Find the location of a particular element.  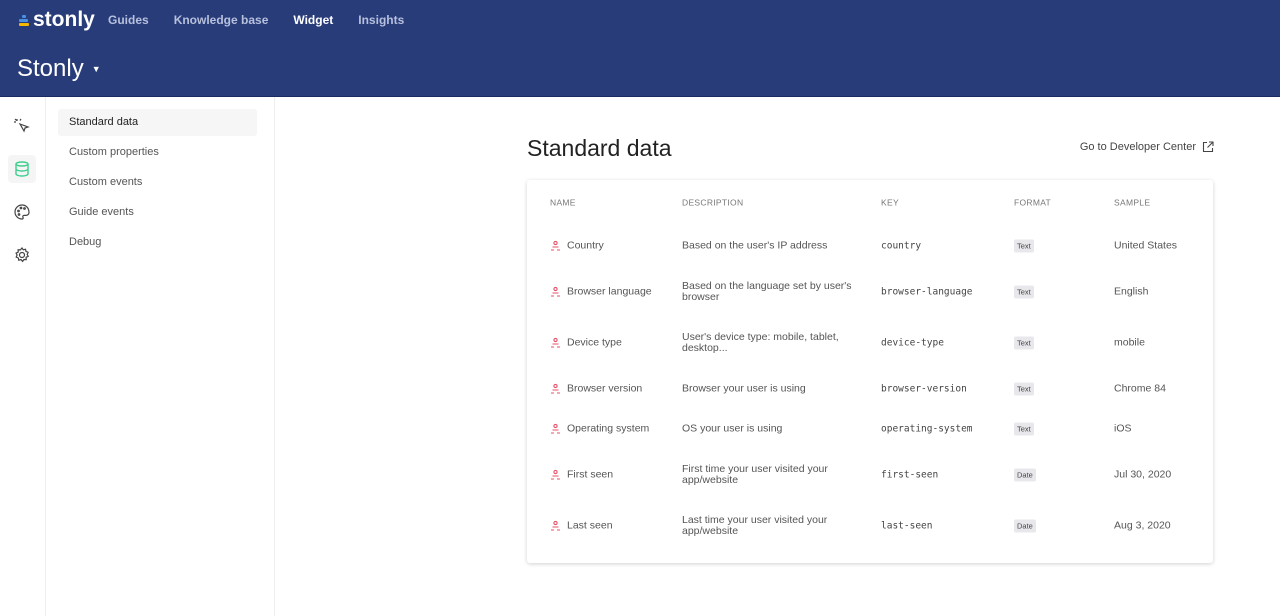

nav-knowledge-base: Knowledge base is located at coordinates (221, 20).